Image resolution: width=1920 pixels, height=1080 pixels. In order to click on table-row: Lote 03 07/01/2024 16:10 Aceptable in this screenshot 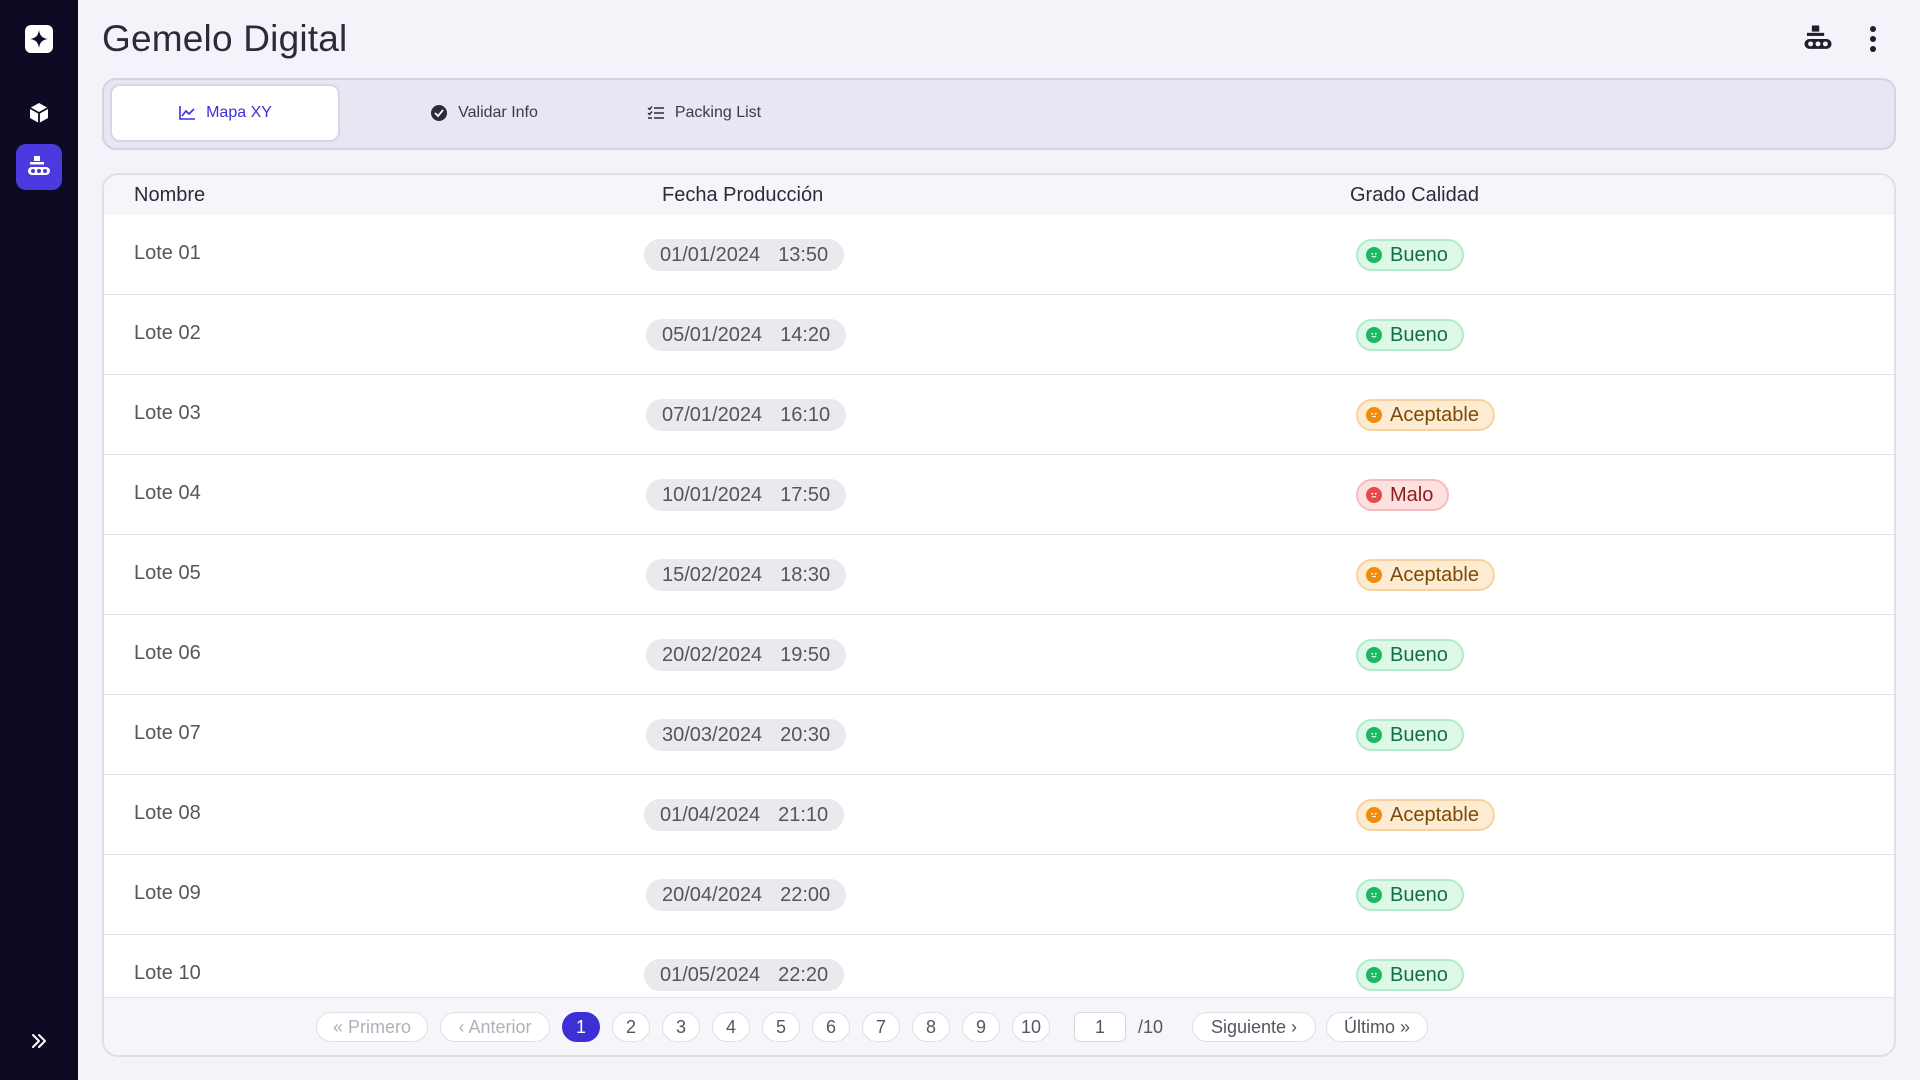, I will do `click(999, 415)`.